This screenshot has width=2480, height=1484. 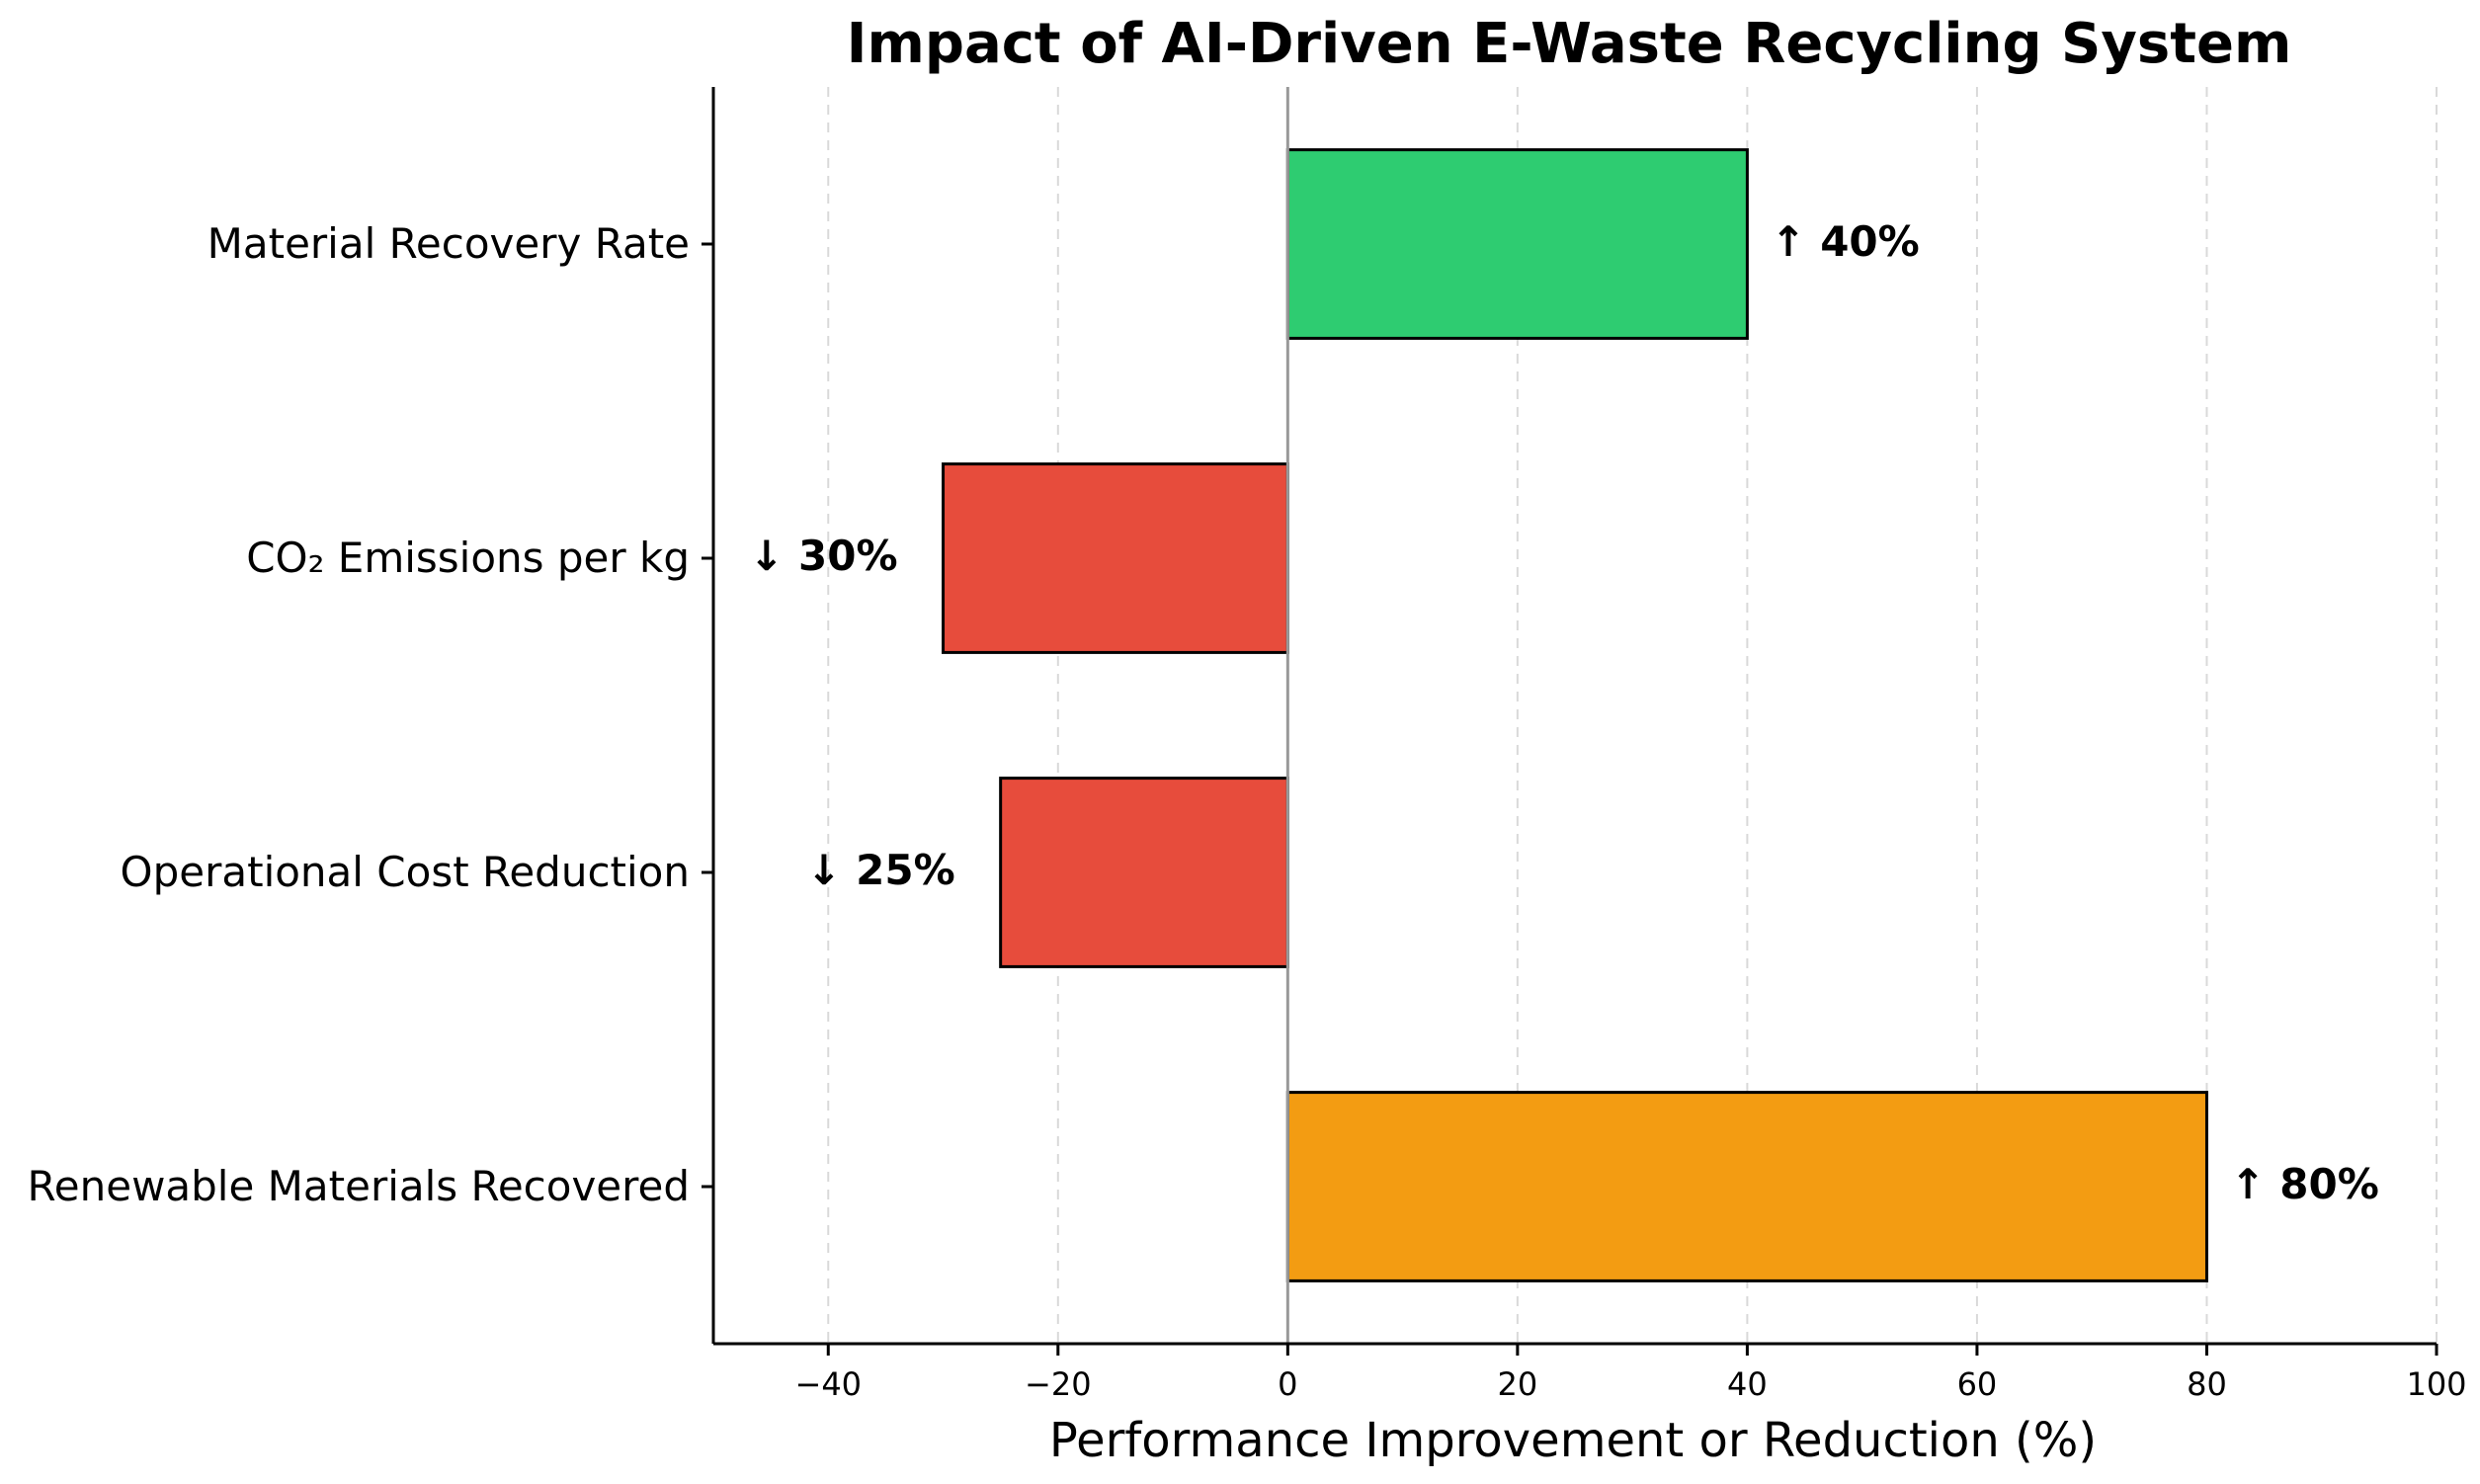 What do you see at coordinates (1845, 241) in the screenshot?
I see `data-label: ↑ 40%` at bounding box center [1845, 241].